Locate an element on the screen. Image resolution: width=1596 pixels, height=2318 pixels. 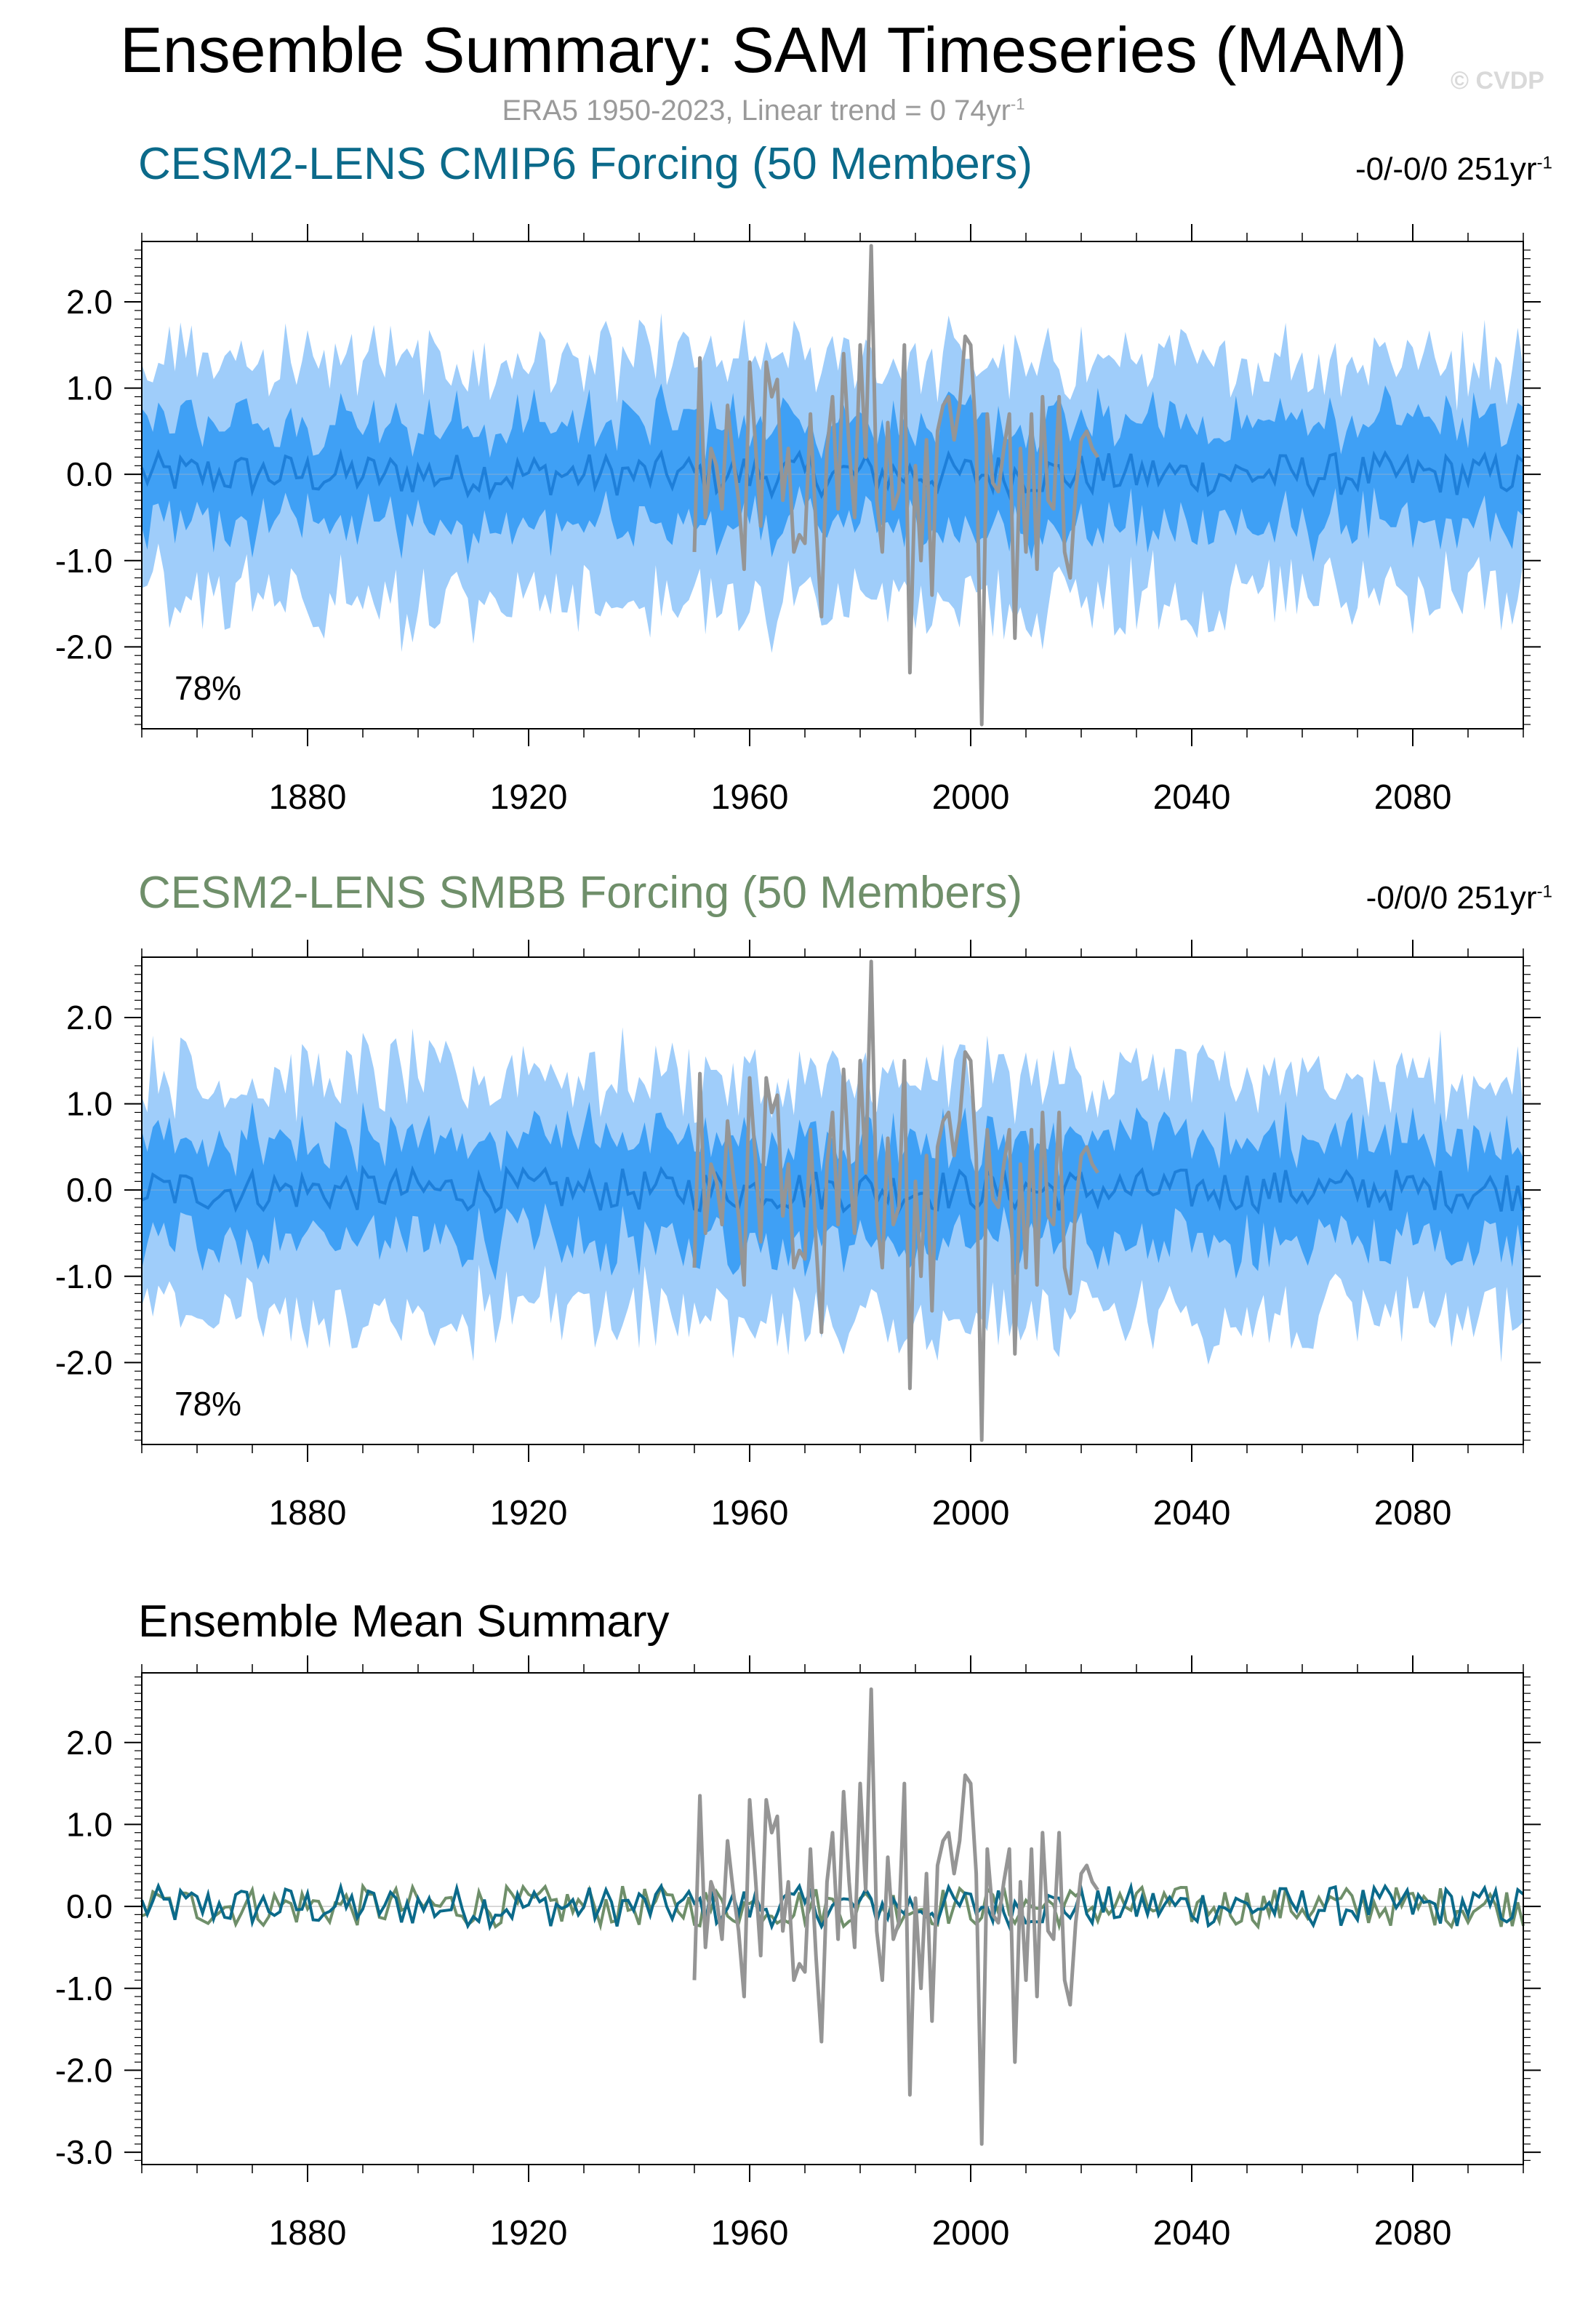
panel-1-trend-sup: -1 is located at coordinates (1544, 163).